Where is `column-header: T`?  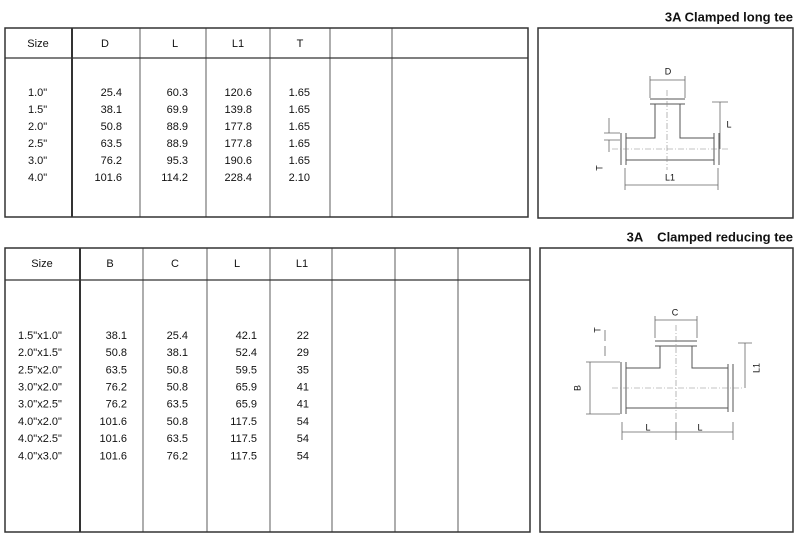 column-header: T is located at coordinates (300, 44).